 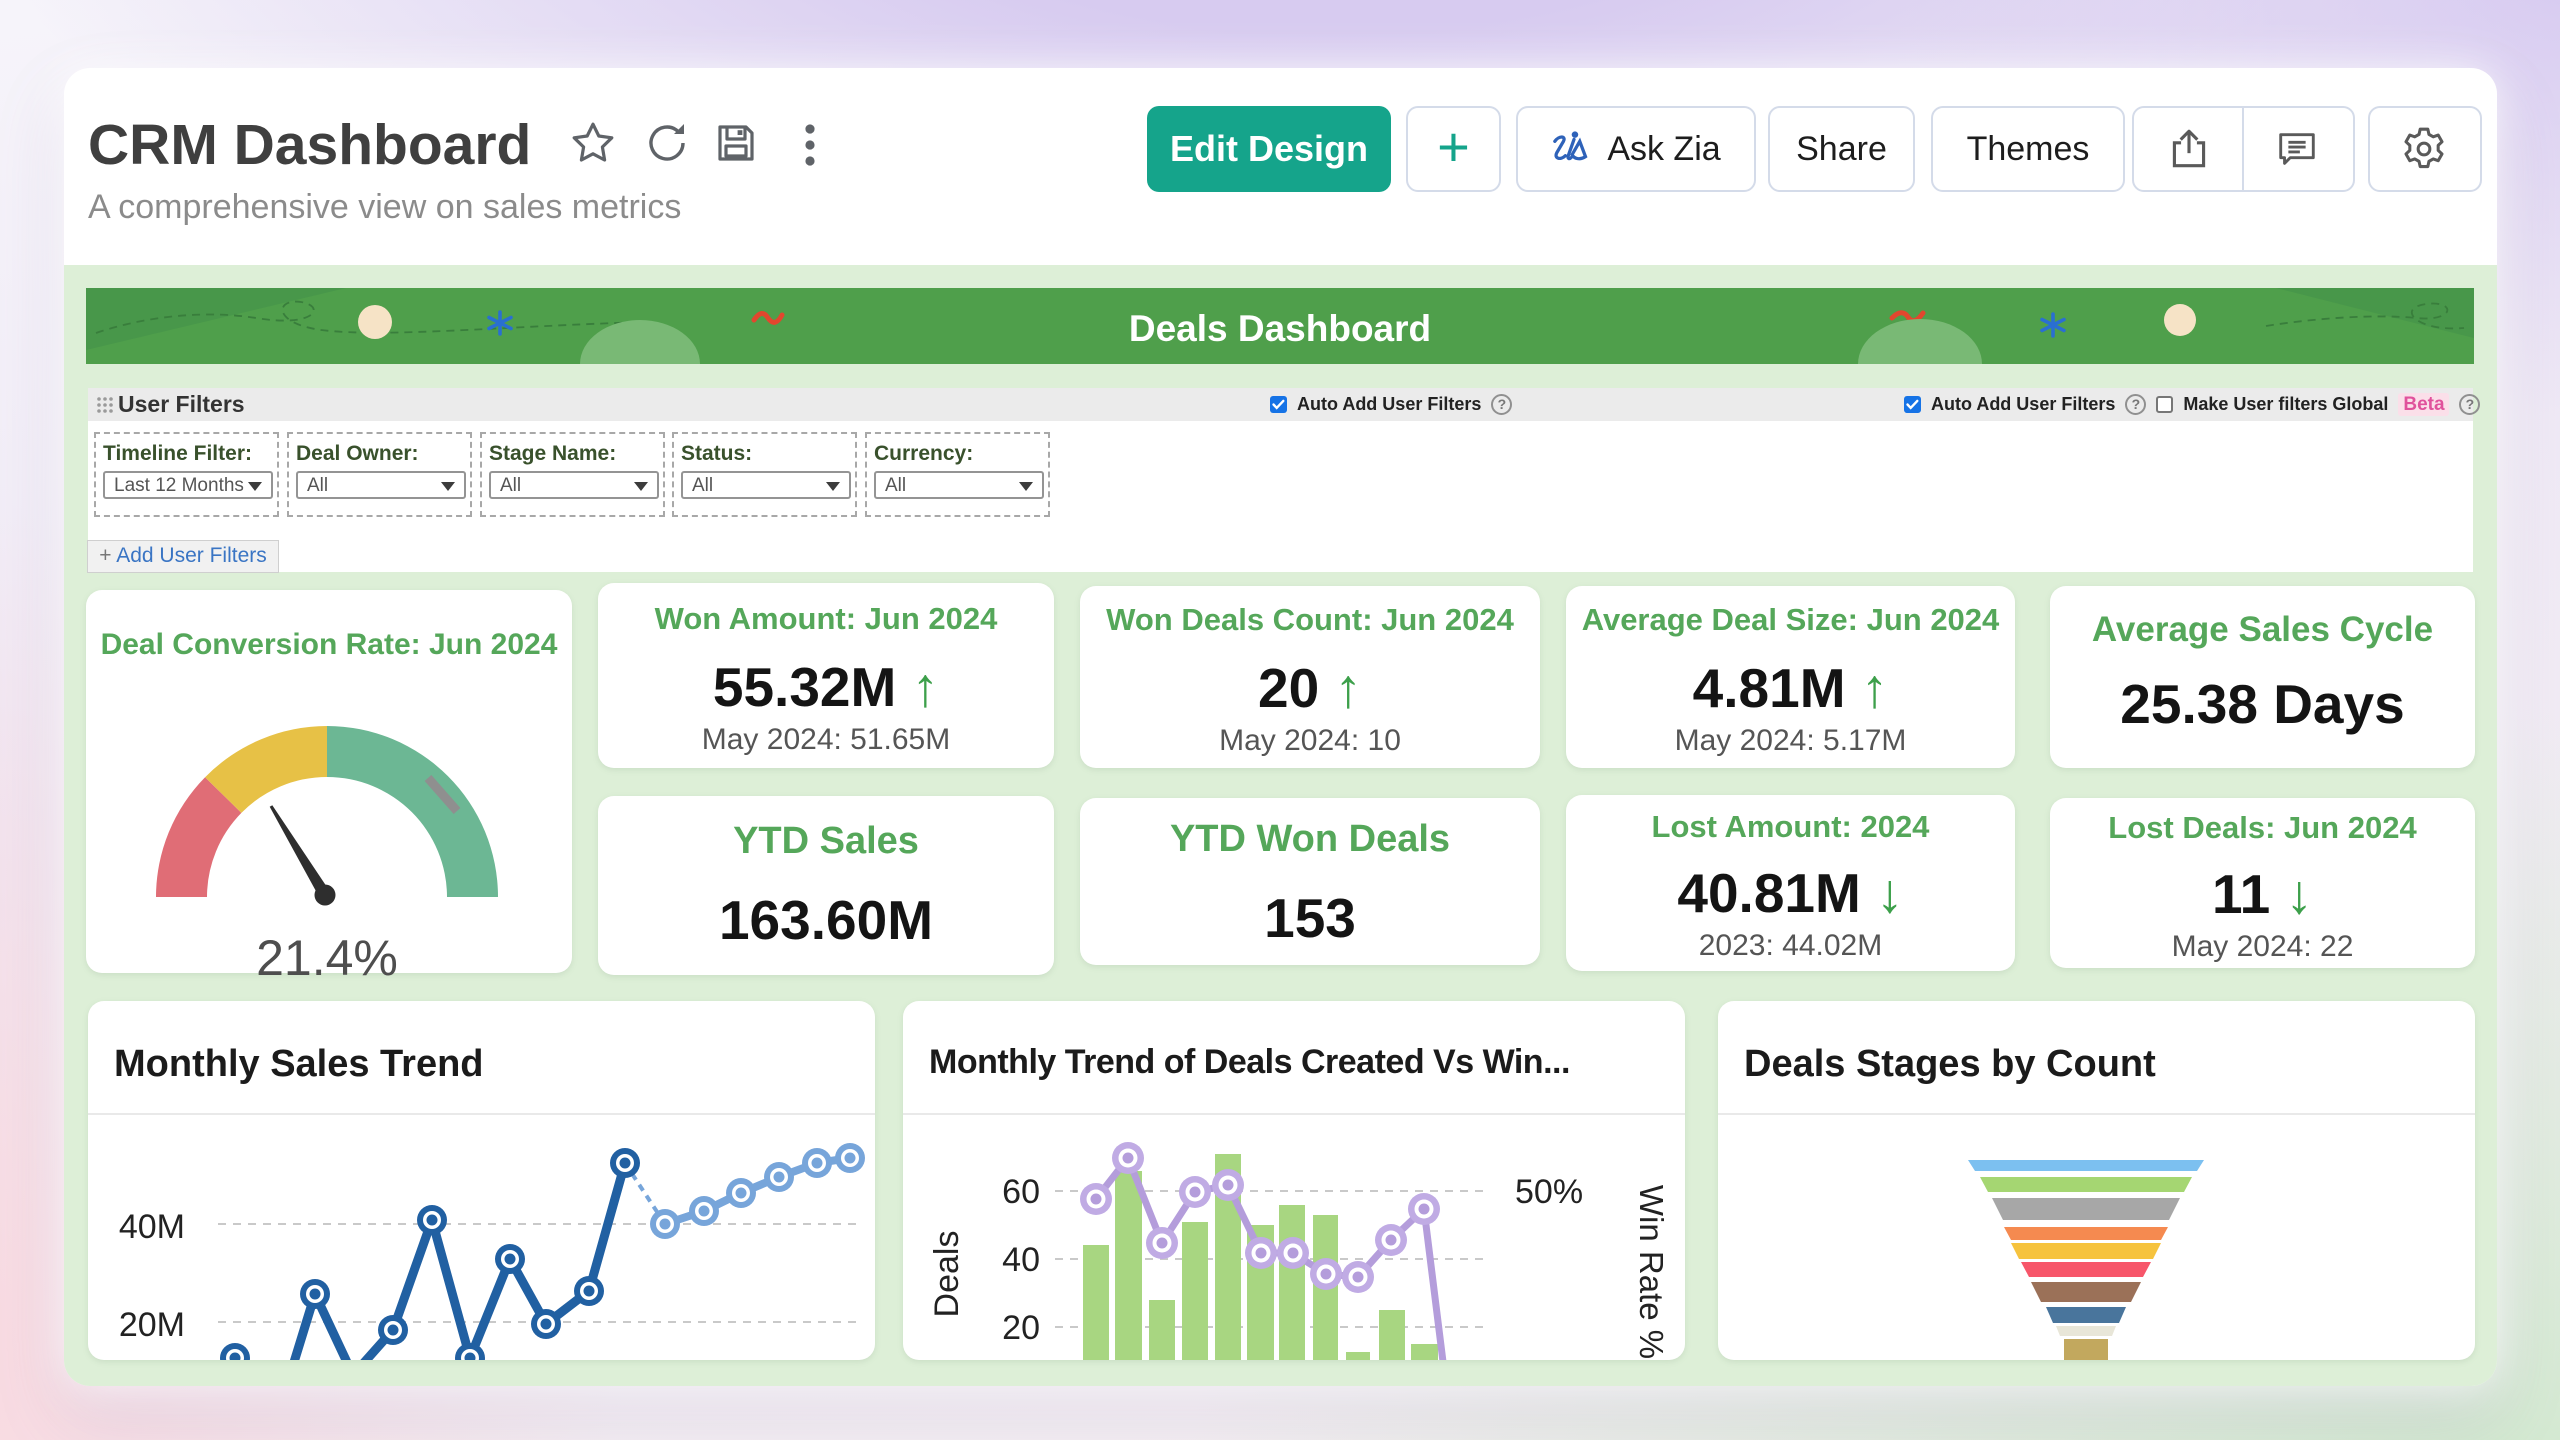 What do you see at coordinates (947, 1274) in the screenshot?
I see `svg-text: Deals` at bounding box center [947, 1274].